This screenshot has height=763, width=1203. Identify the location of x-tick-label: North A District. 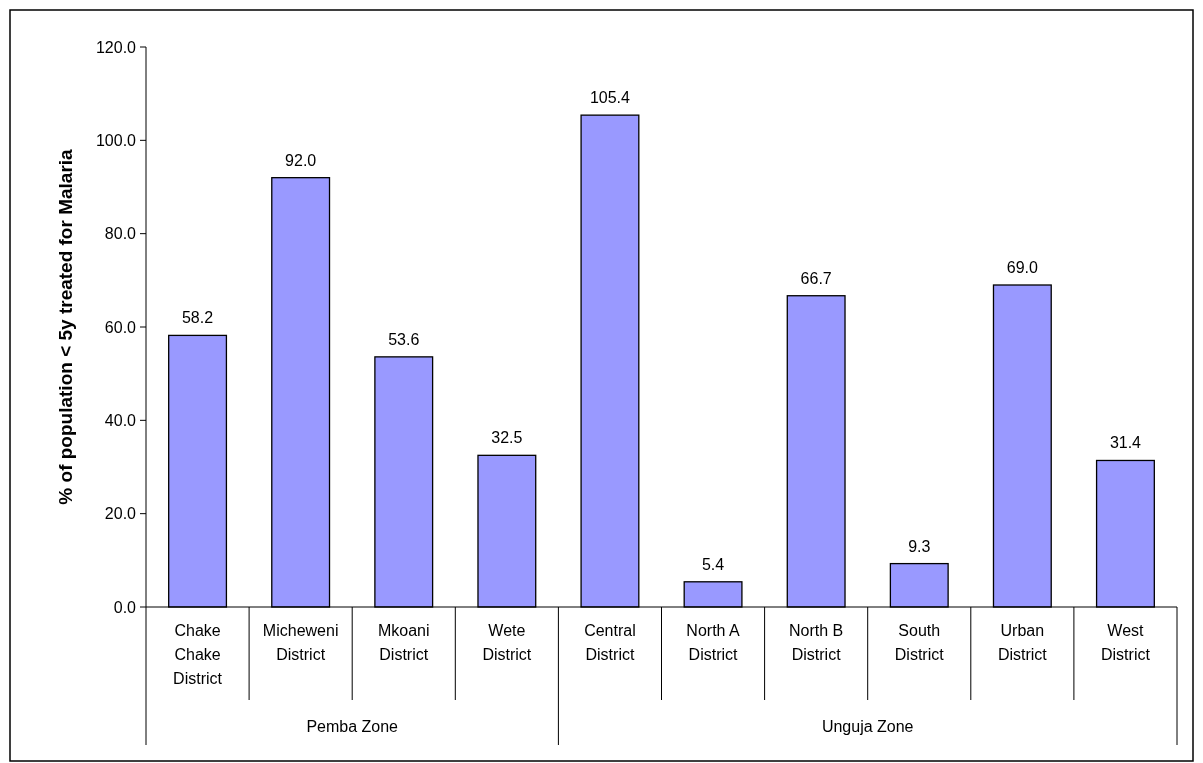
(713, 642).